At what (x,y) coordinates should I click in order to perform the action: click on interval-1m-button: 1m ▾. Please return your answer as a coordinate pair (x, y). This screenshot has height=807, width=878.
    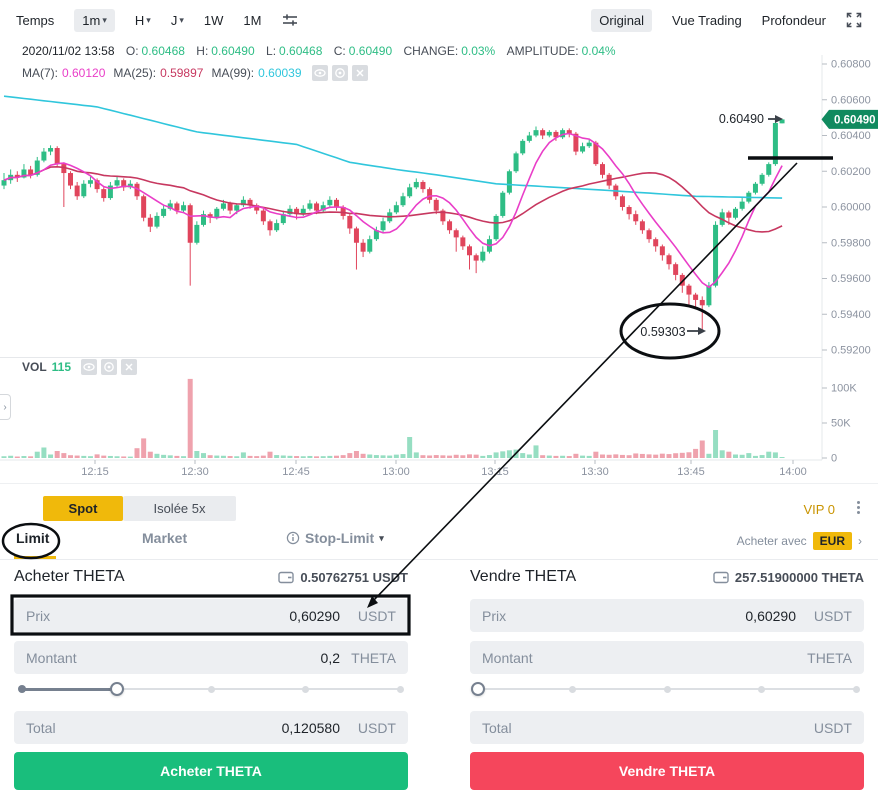
    Looking at the image, I should click on (94, 20).